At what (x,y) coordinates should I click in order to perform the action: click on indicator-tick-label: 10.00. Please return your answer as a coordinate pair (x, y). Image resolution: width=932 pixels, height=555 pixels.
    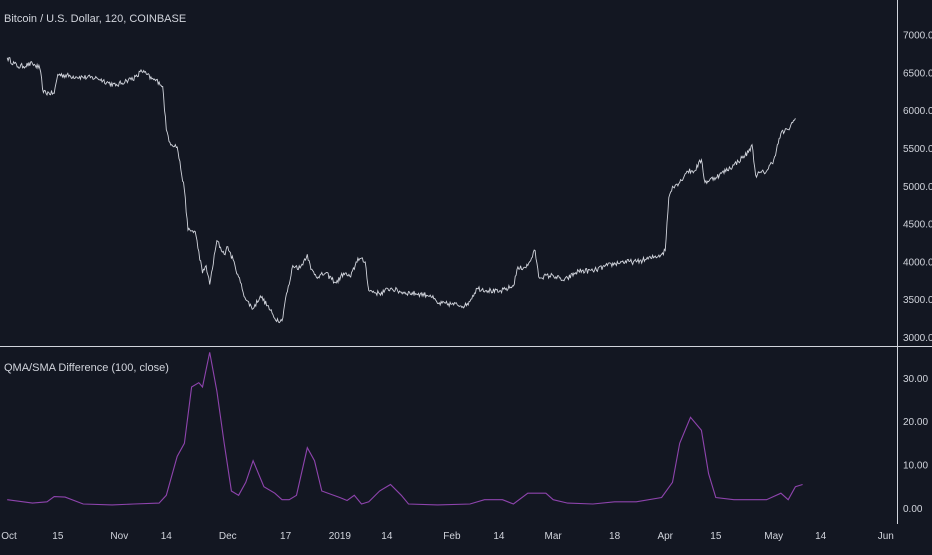
    Looking at the image, I should click on (915, 466).